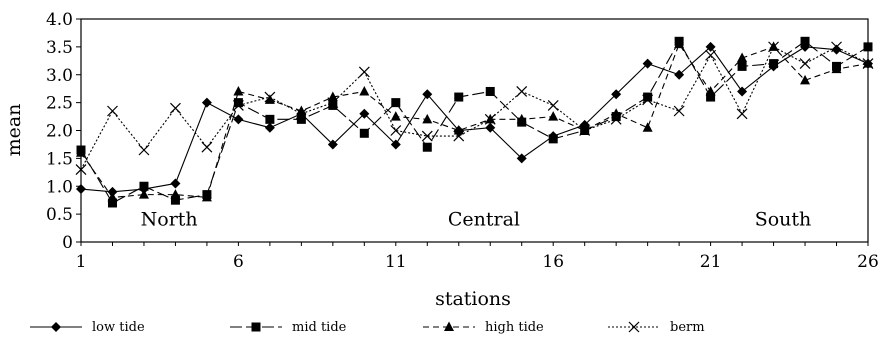 The height and width of the screenshot is (340, 881). I want to click on y-tick-label: 3.0, so click(59, 76).